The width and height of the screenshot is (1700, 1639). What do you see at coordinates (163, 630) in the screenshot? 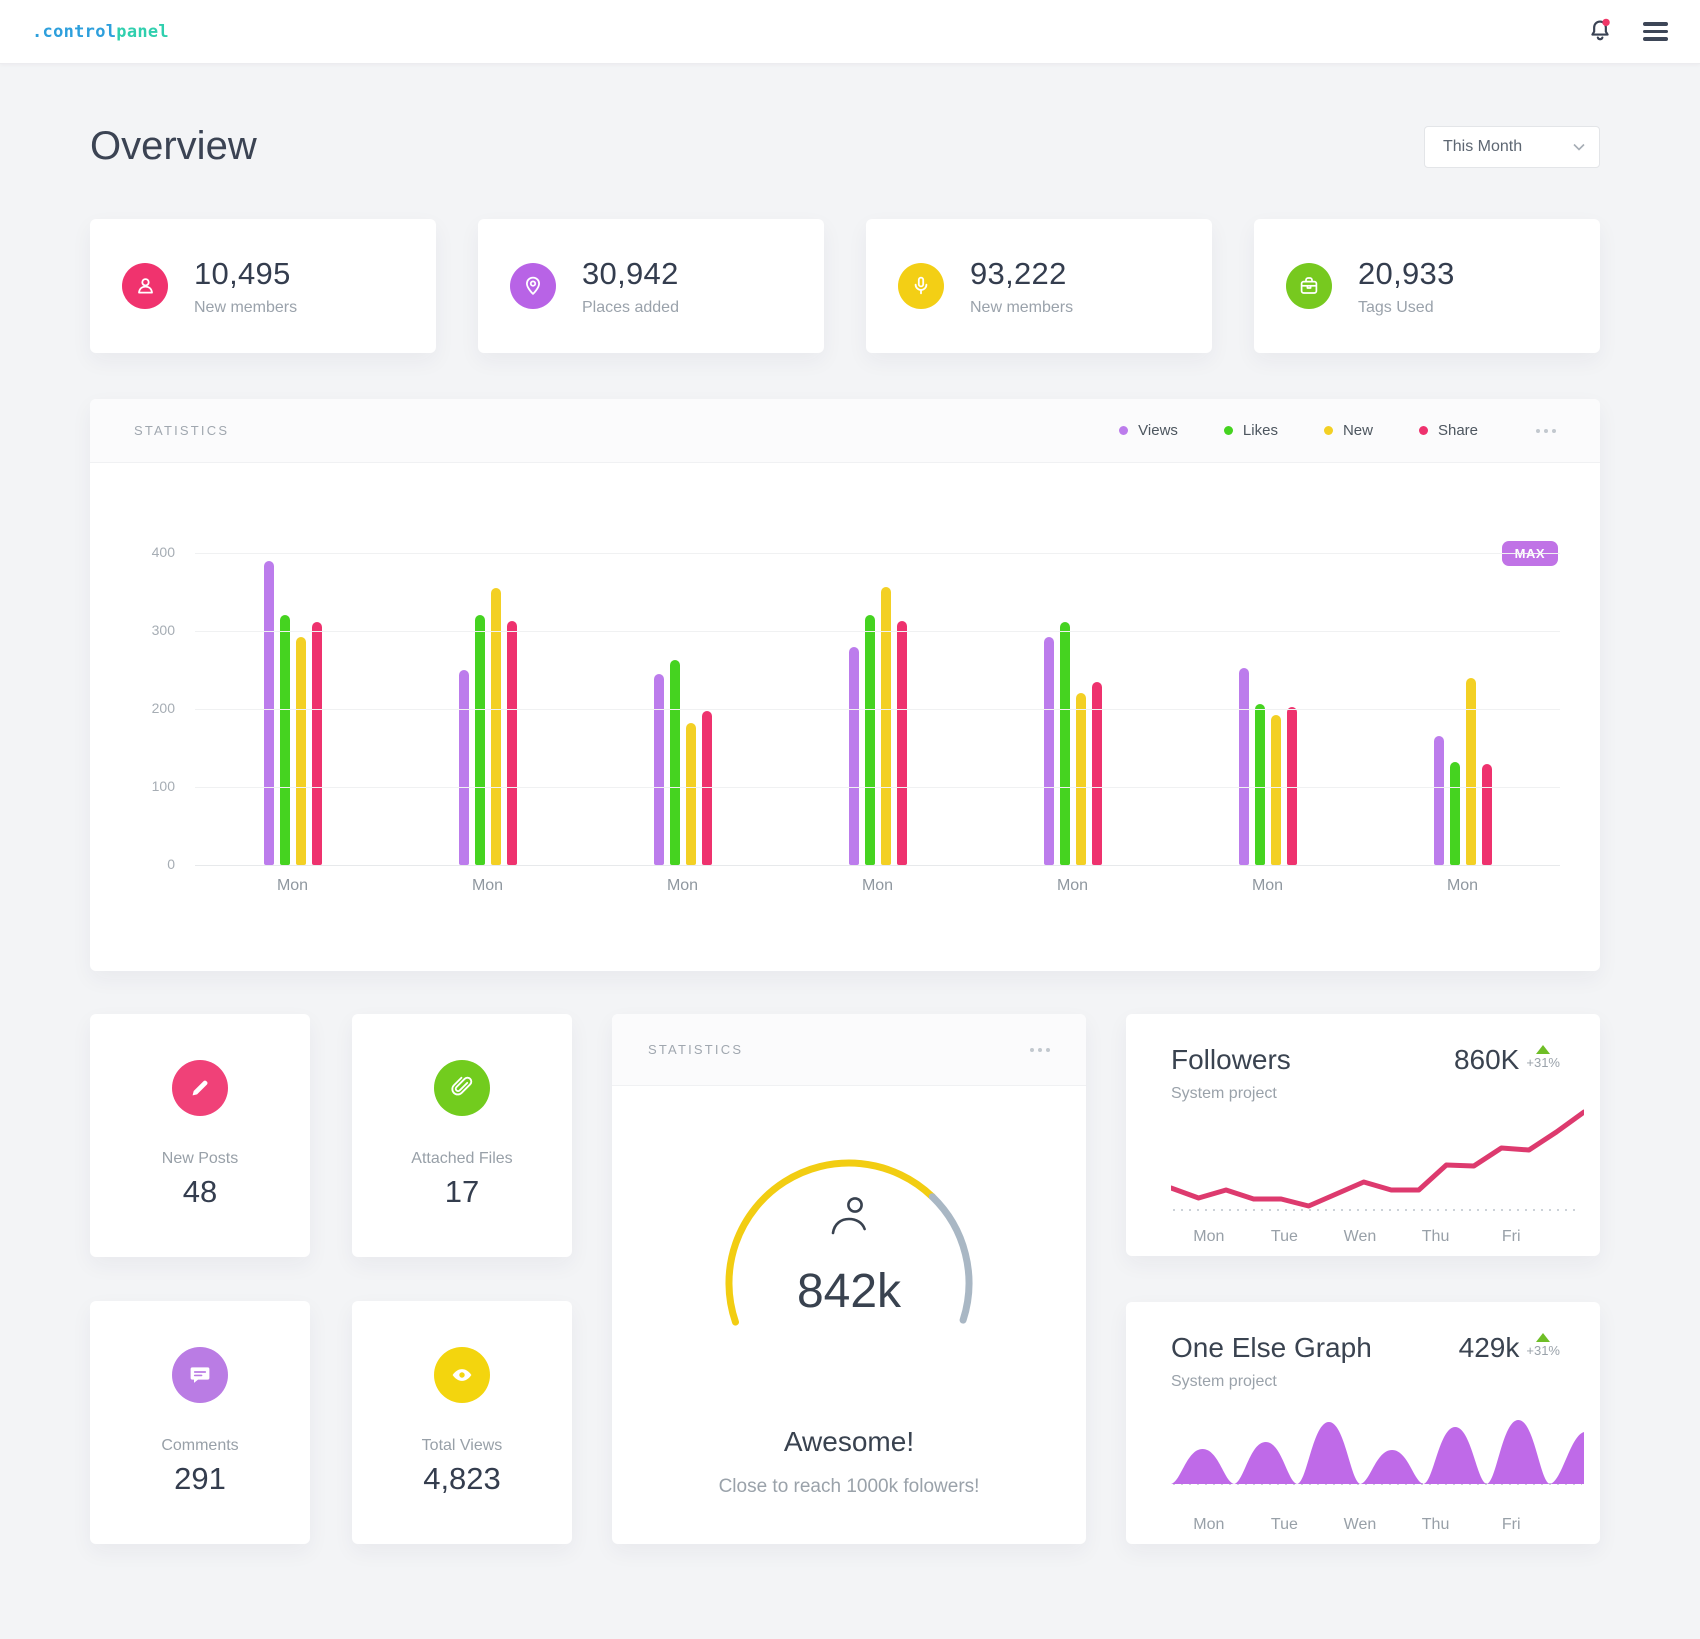
I see `y-axis-tick: 300` at bounding box center [163, 630].